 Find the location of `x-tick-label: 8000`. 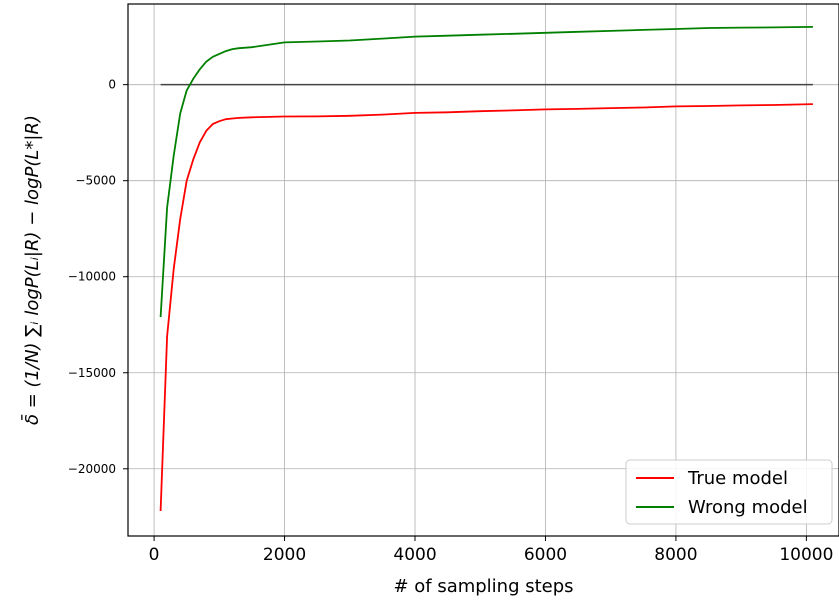

x-tick-label: 8000 is located at coordinates (675, 555).